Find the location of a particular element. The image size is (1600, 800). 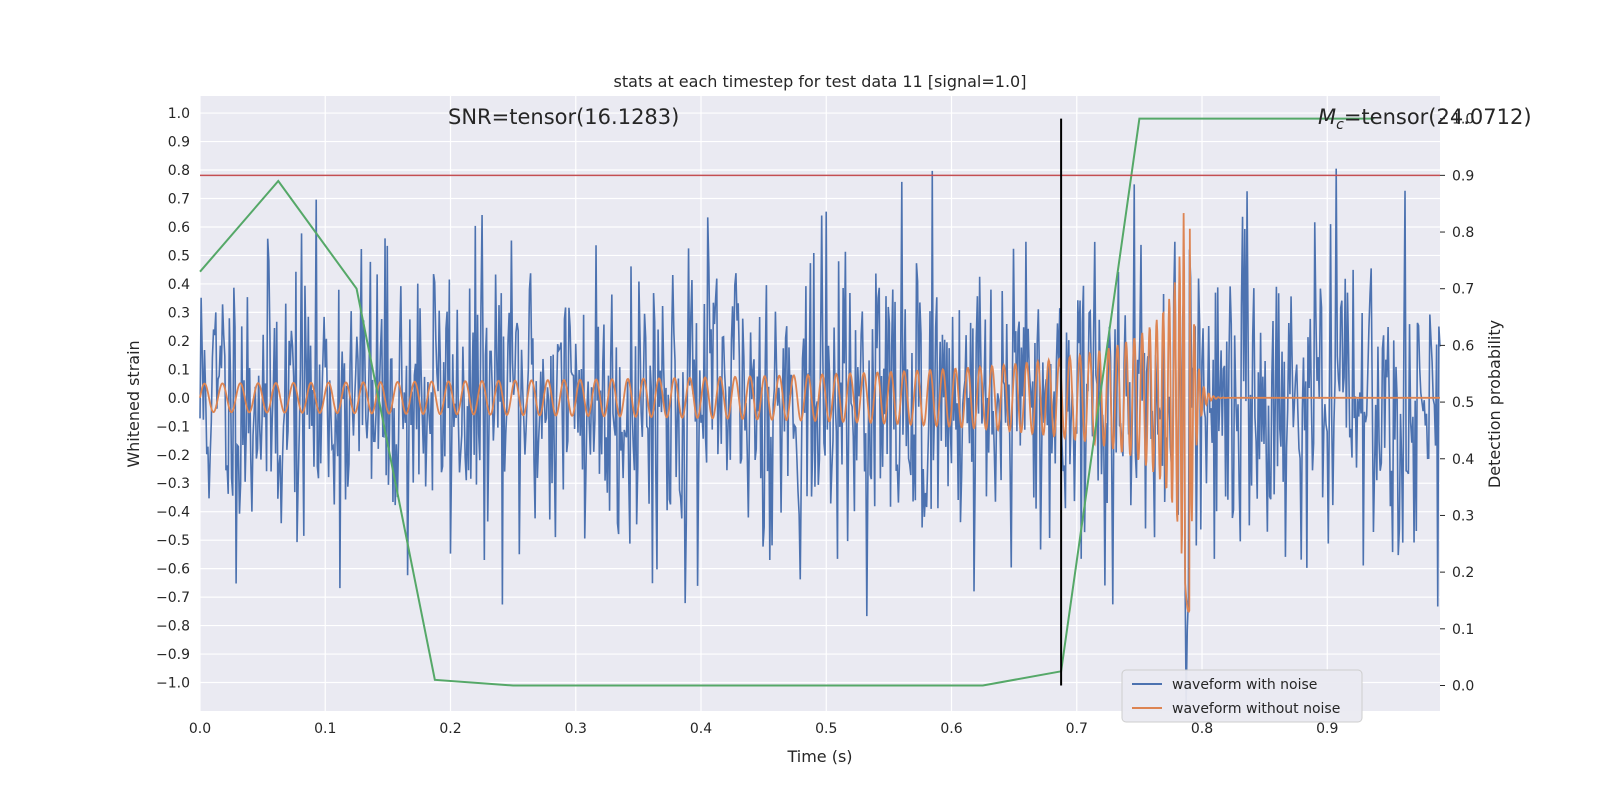

legend-label-without-noise: waveform without noise is located at coordinates (1256, 709).